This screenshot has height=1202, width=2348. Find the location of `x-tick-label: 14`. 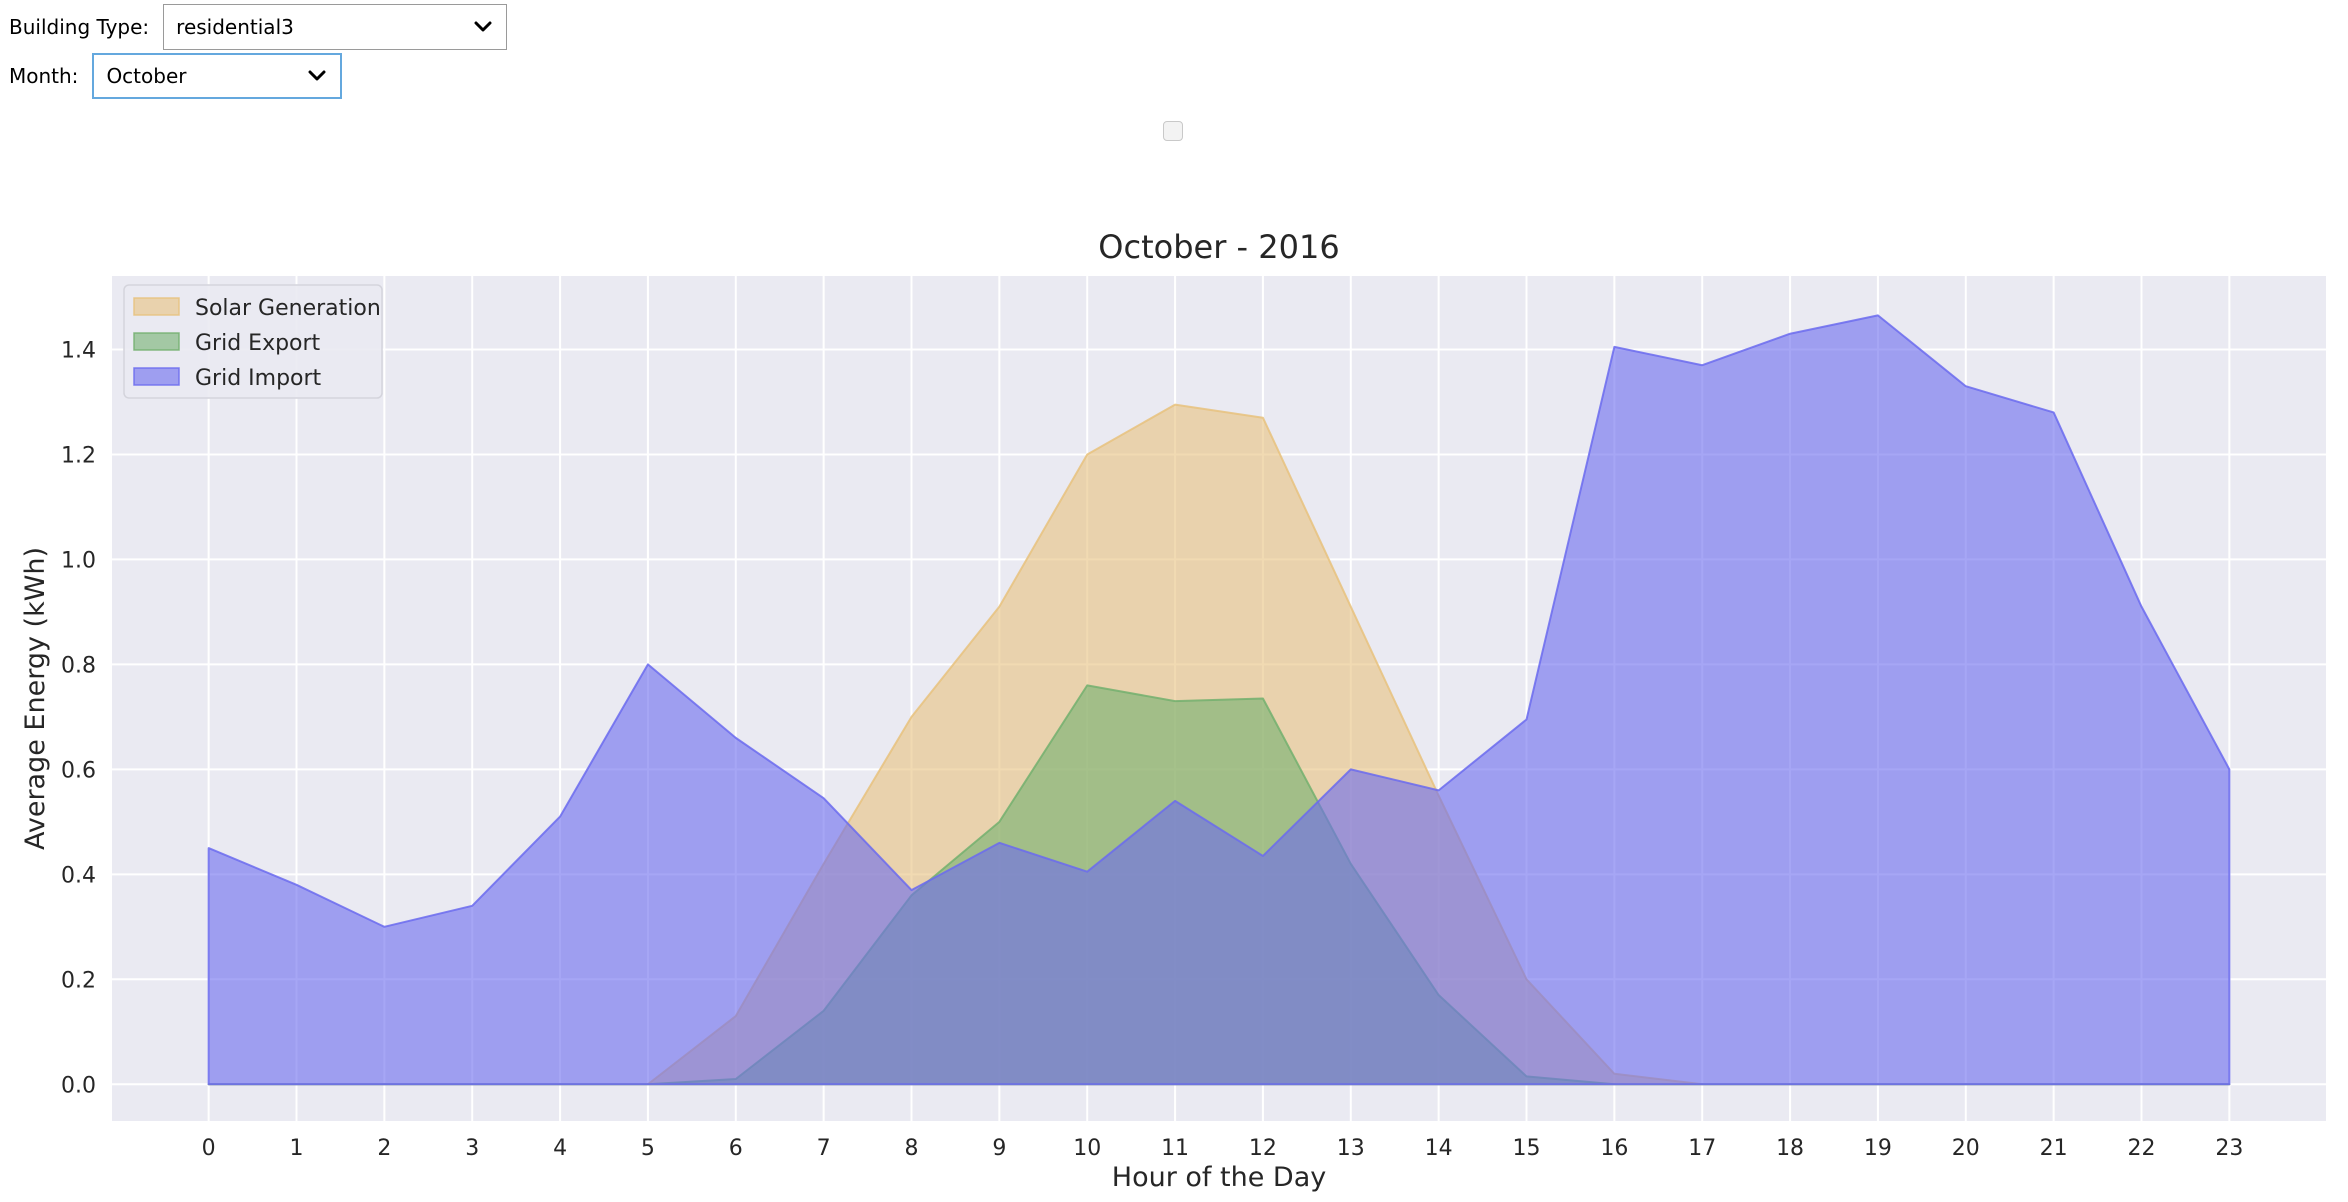

x-tick-label: 14 is located at coordinates (1439, 1148).